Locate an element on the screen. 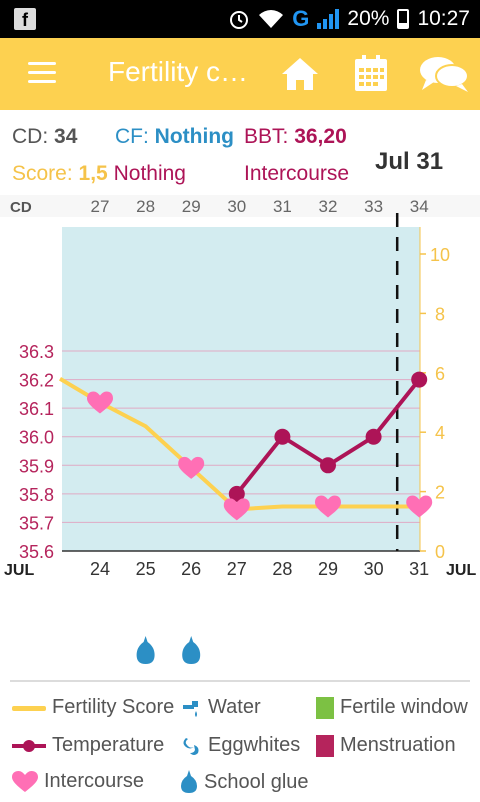 This screenshot has width=480, height=802. temp-tick-label: 35.9 is located at coordinates (36, 466).